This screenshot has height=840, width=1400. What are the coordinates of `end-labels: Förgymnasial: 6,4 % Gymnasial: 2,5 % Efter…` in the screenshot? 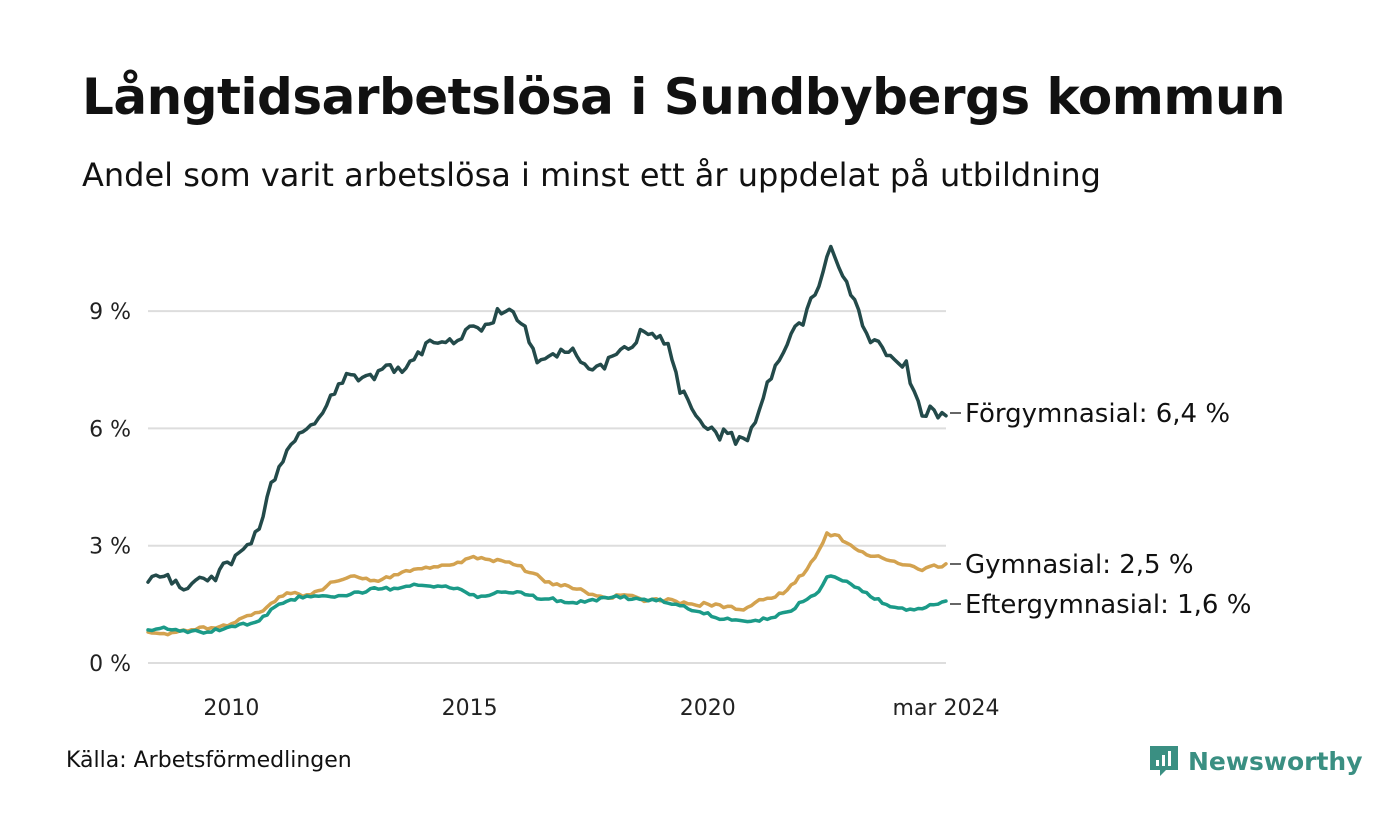 It's located at (1100, 509).